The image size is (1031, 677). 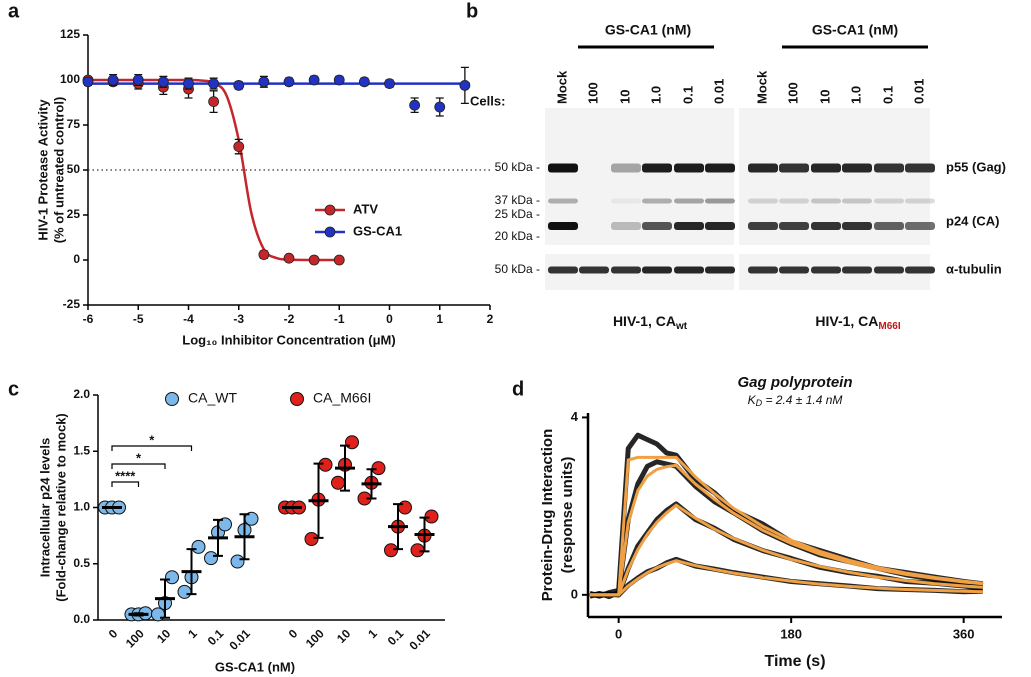 What do you see at coordinates (518, 389) in the screenshot?
I see `panel-label: d` at bounding box center [518, 389].